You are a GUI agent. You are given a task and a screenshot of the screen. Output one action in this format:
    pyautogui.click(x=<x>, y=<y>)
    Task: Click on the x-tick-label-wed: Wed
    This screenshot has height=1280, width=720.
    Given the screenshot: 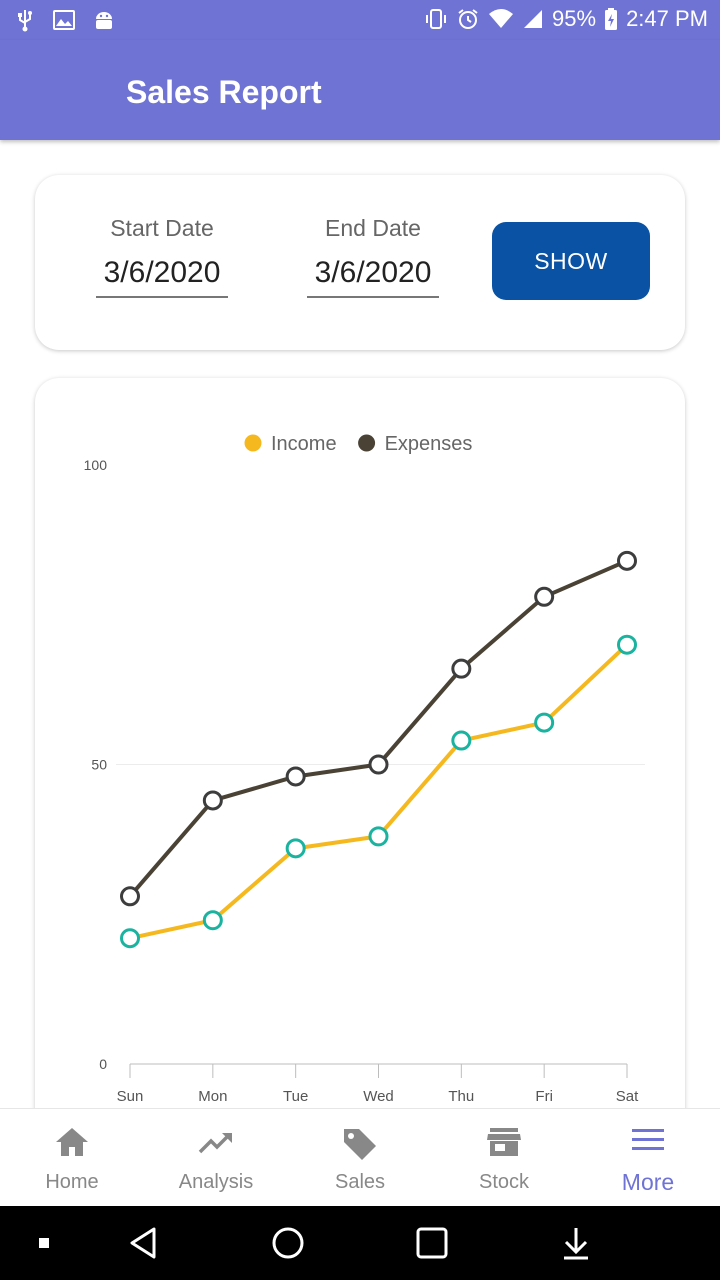 What is the action you would take?
    pyautogui.click(x=378, y=1096)
    